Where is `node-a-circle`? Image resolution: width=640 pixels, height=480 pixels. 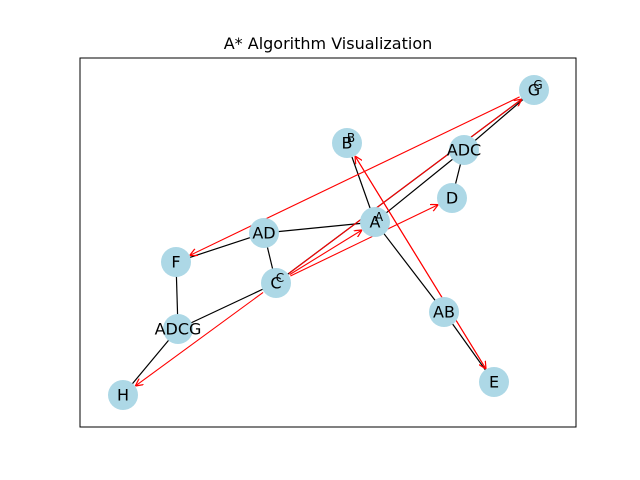
node-a-circle is located at coordinates (375, 222).